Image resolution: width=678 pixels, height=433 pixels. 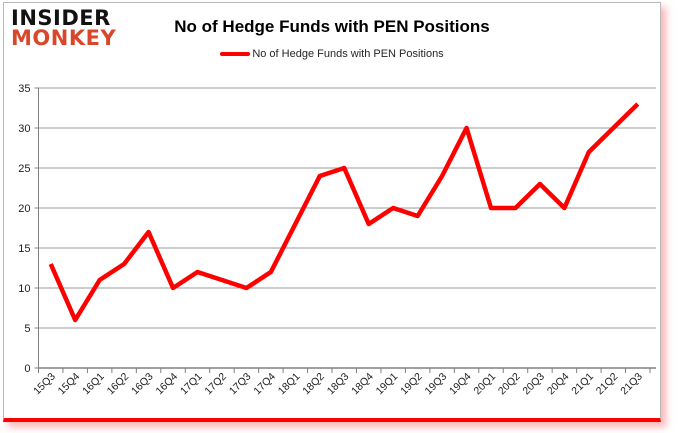 I want to click on x-tick-label: 19Q2, so click(x=411, y=384).